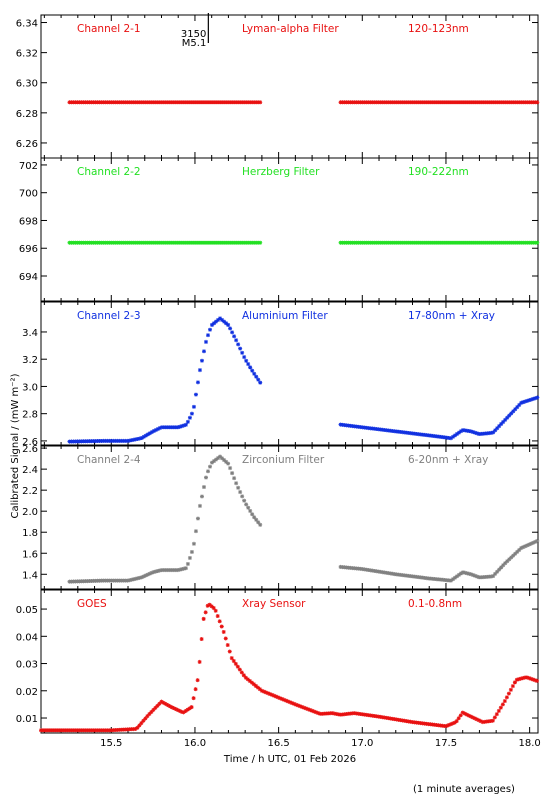  I want to click on y-tick-label: 2.2, so click(30, 491).